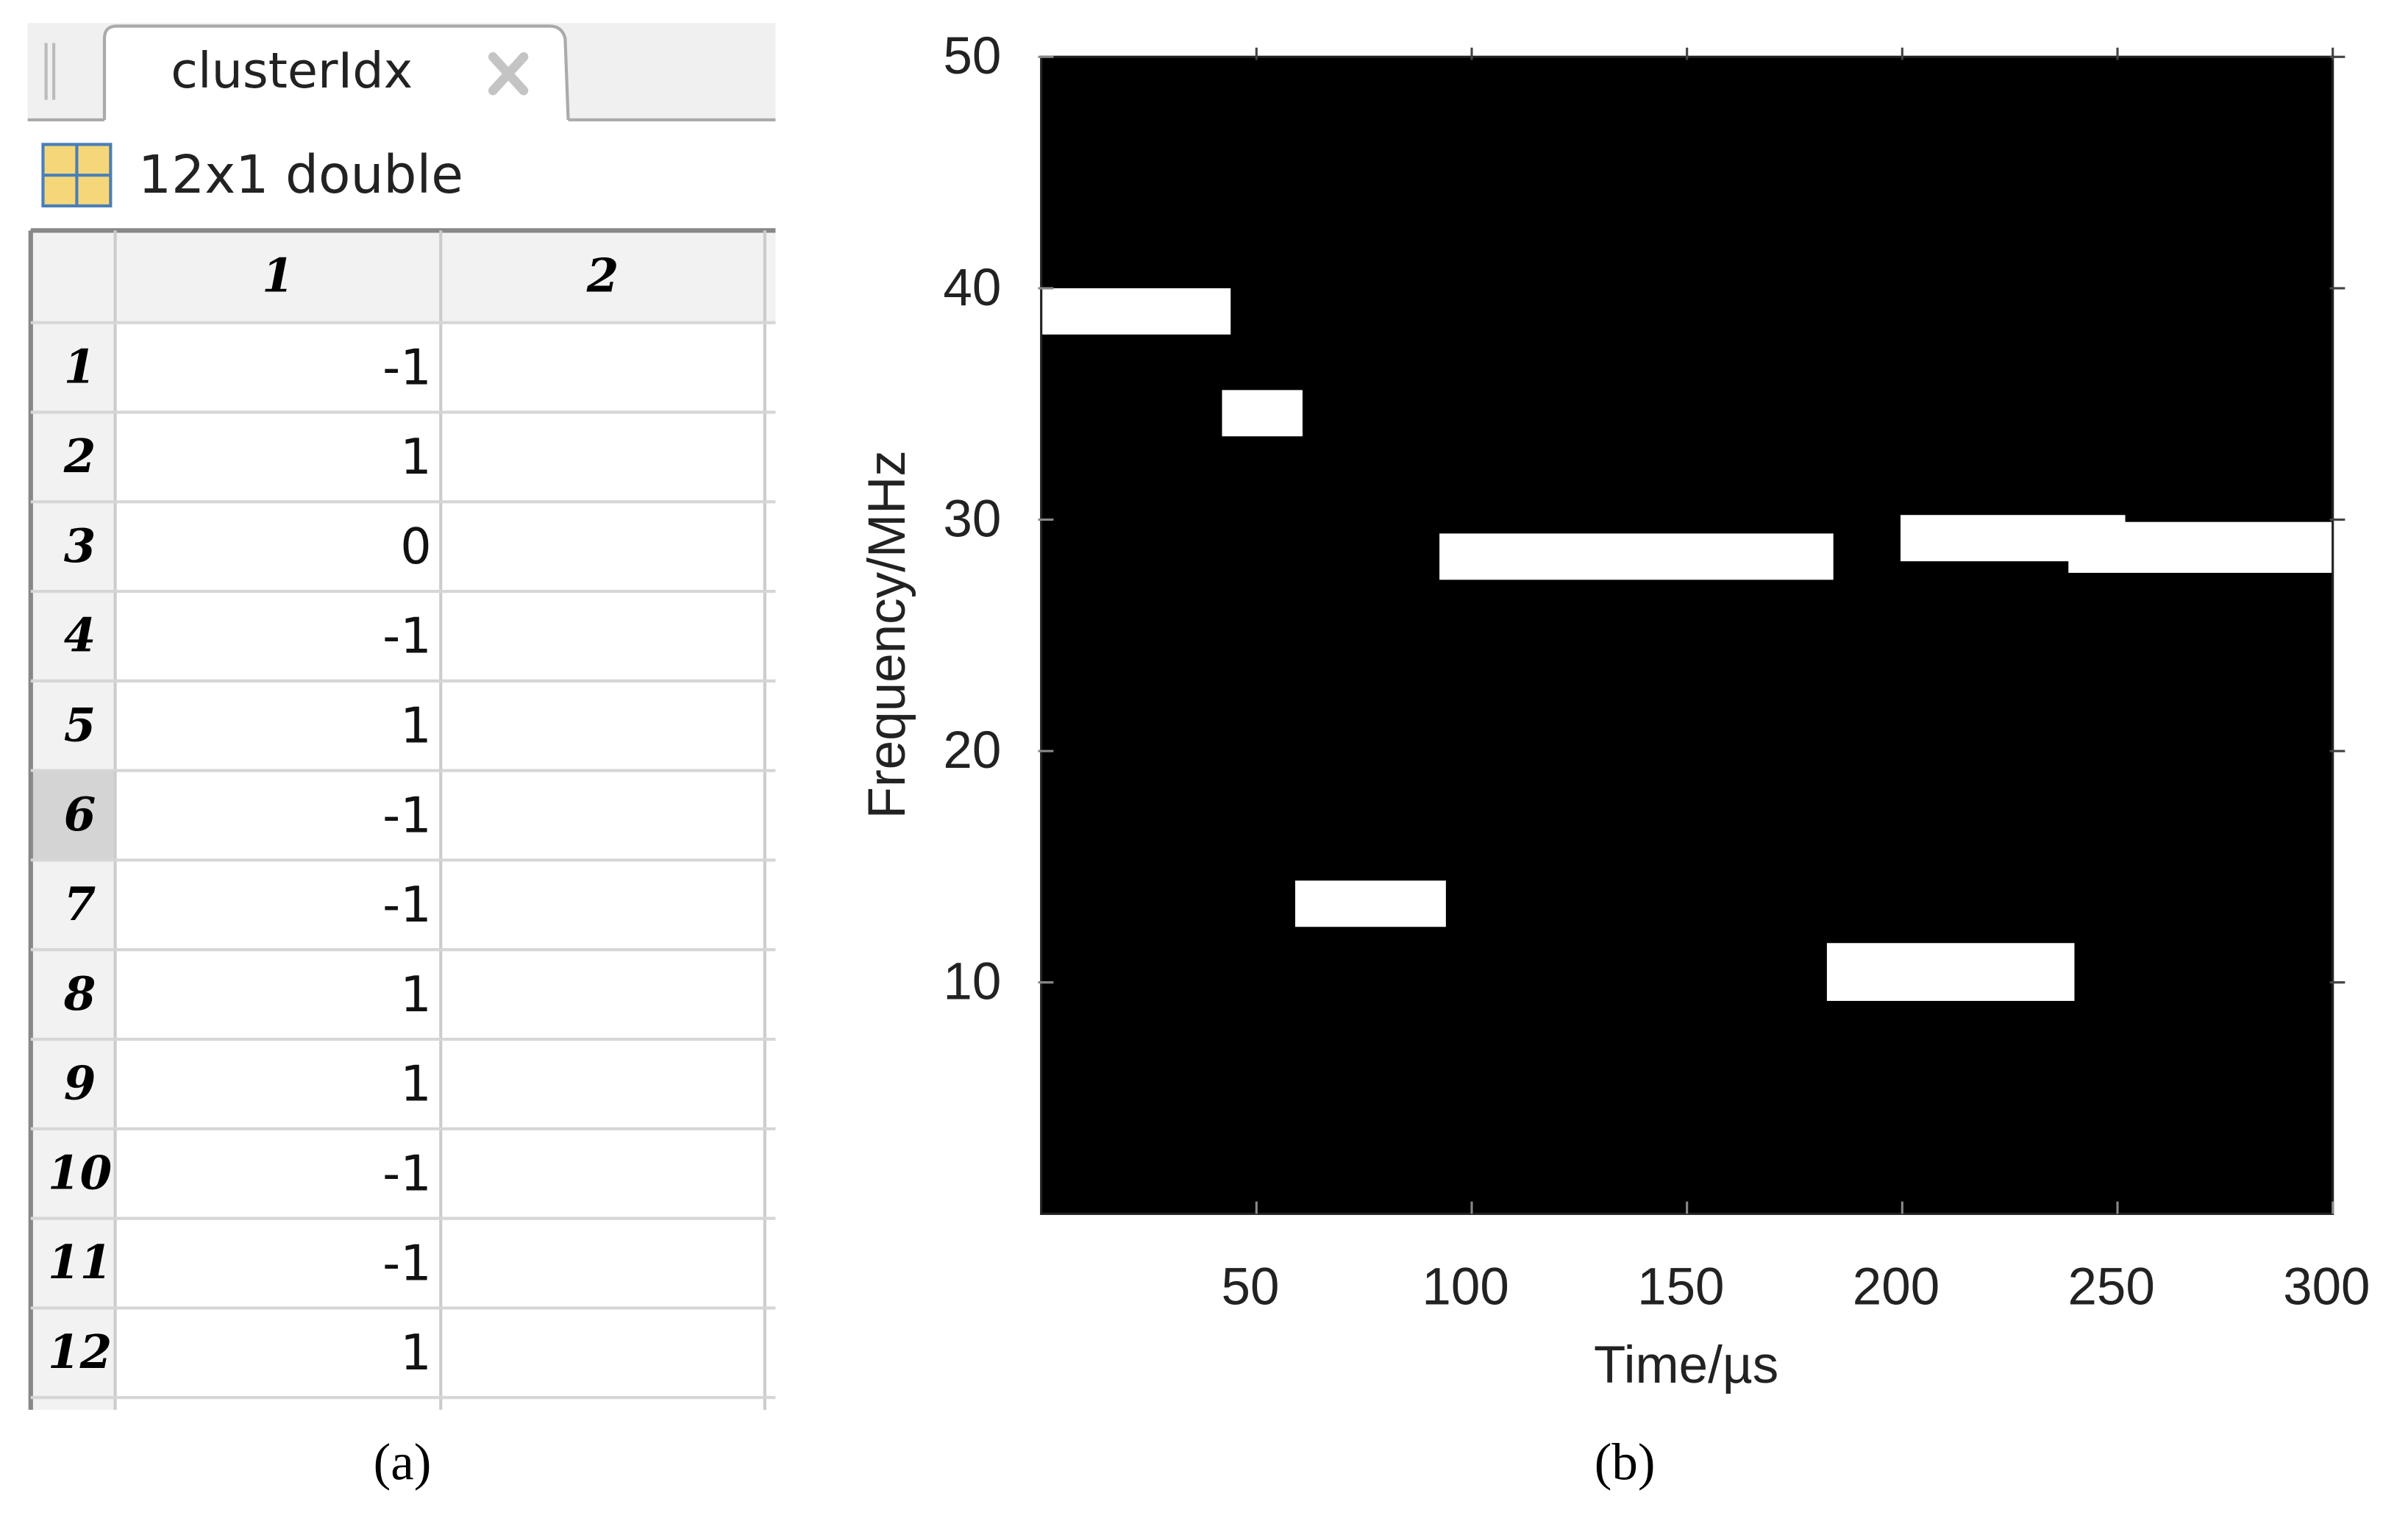 This screenshot has width=2408, height=1518. I want to click on drag-handle, so click(50, 71).